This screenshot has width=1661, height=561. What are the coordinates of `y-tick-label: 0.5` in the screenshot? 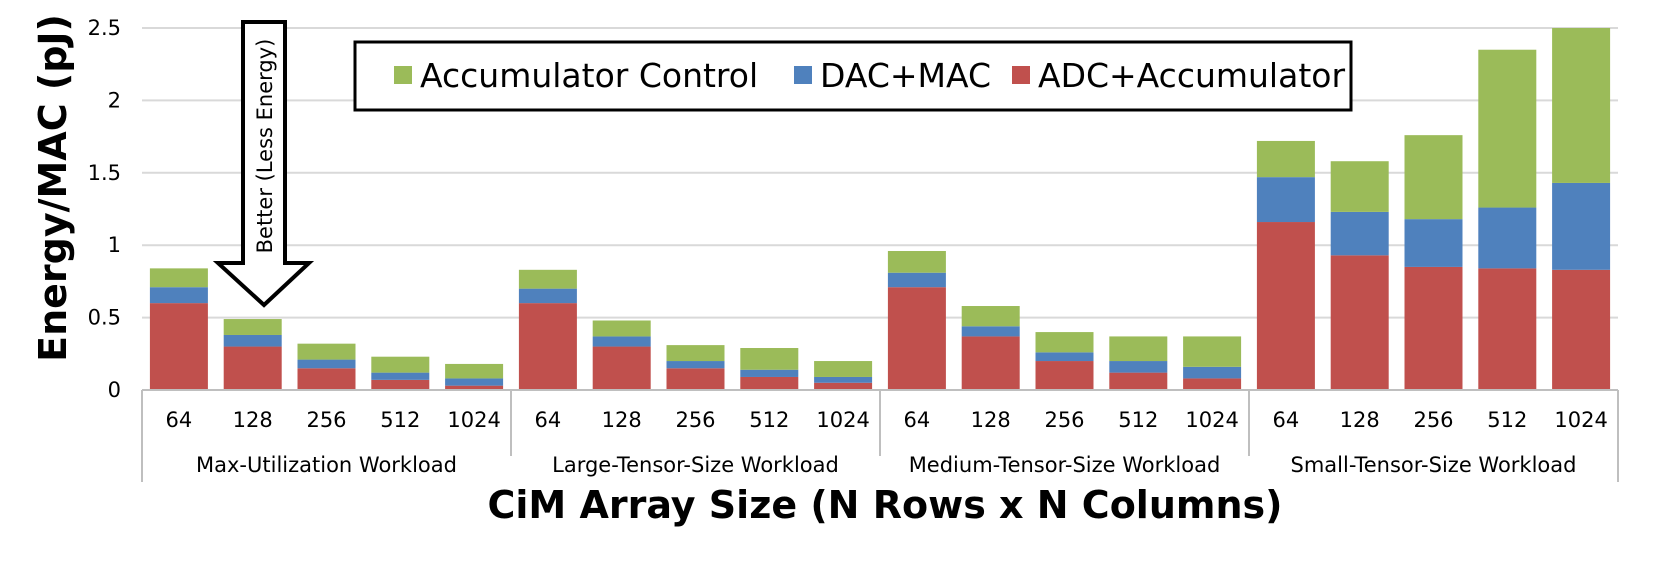 It's located at (104, 318).